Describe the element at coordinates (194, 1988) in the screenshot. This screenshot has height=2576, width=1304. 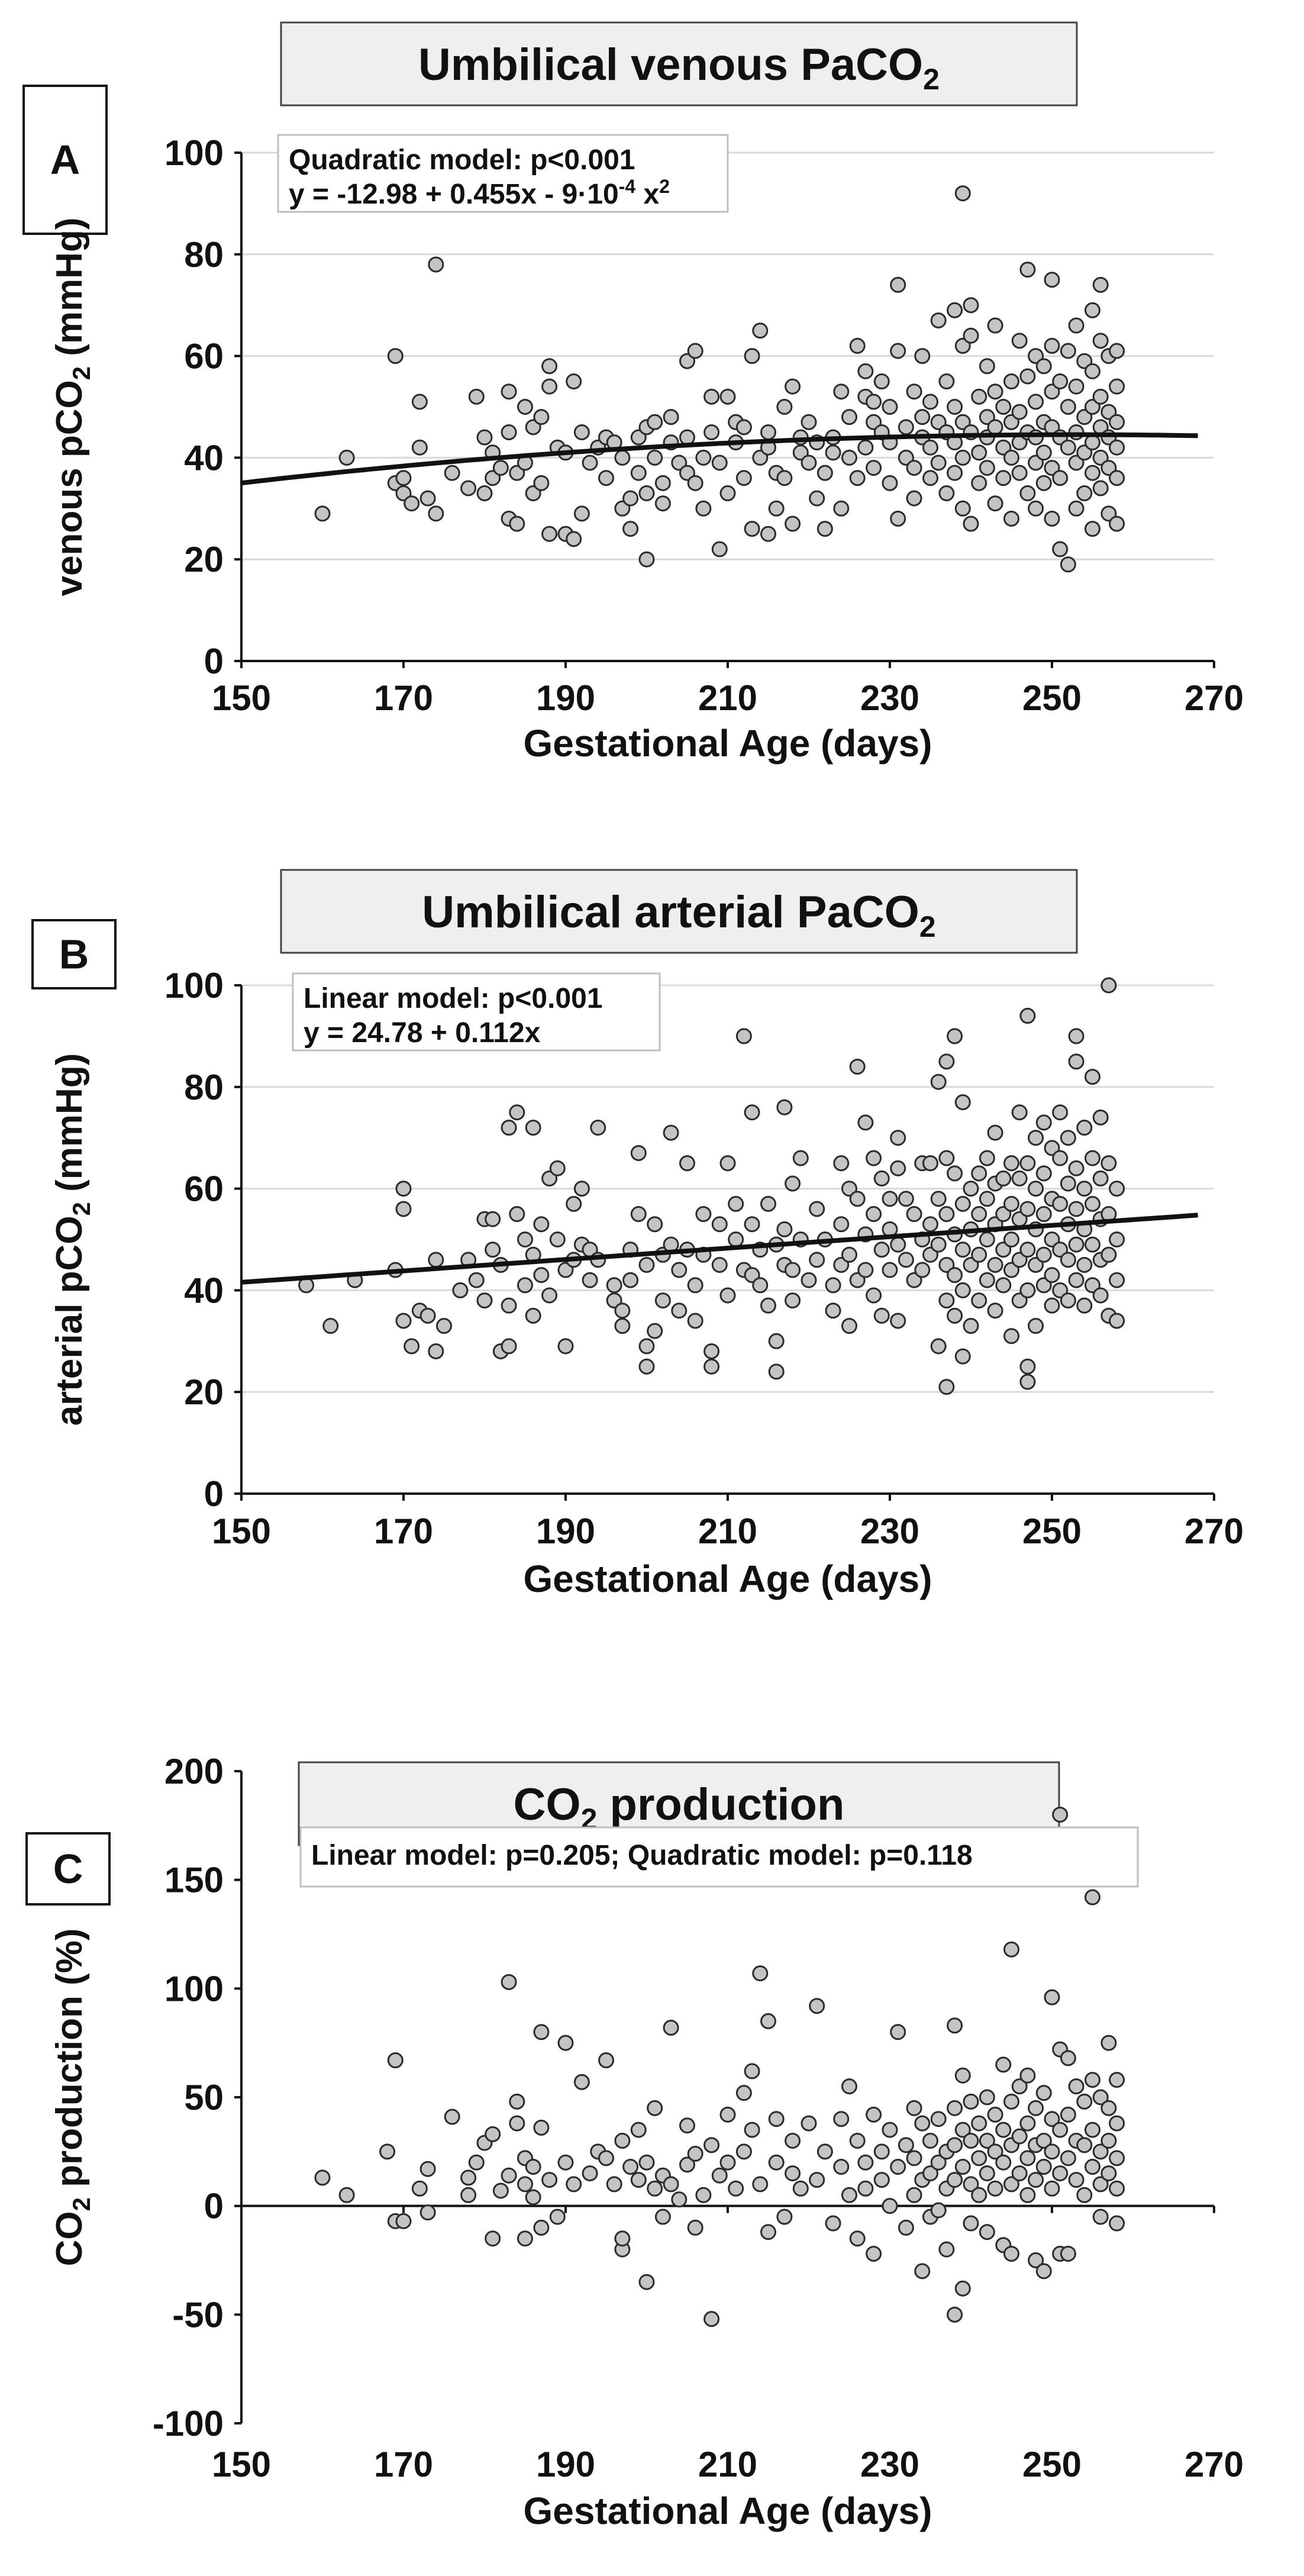
I see `y-tick-label: 100` at that location.